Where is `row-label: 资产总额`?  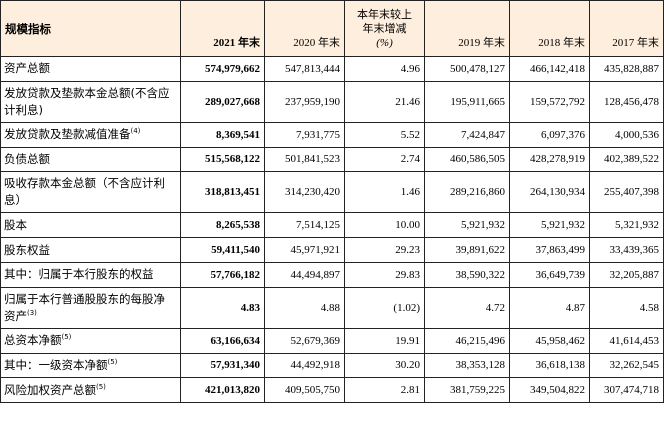 row-label: 资产总额 is located at coordinates (90, 69).